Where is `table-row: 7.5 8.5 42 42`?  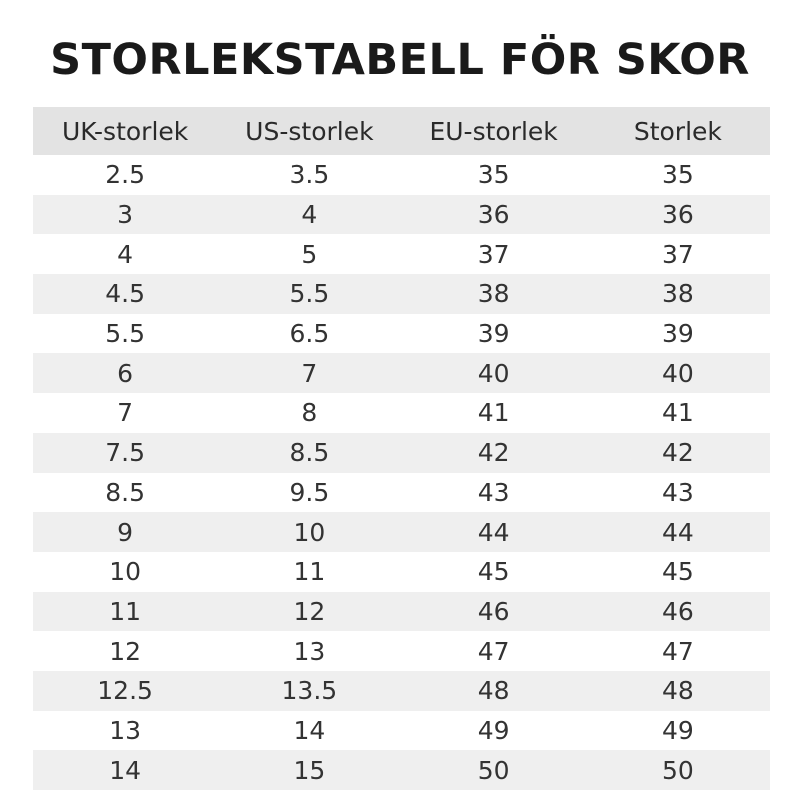 table-row: 7.5 8.5 42 42 is located at coordinates (401, 452).